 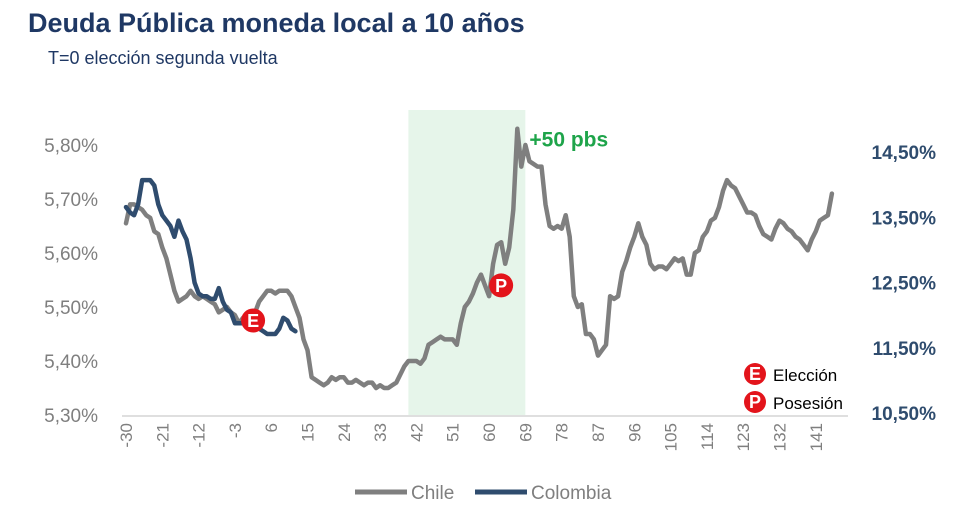 I want to click on series-line-colombia, so click(x=210, y=257).